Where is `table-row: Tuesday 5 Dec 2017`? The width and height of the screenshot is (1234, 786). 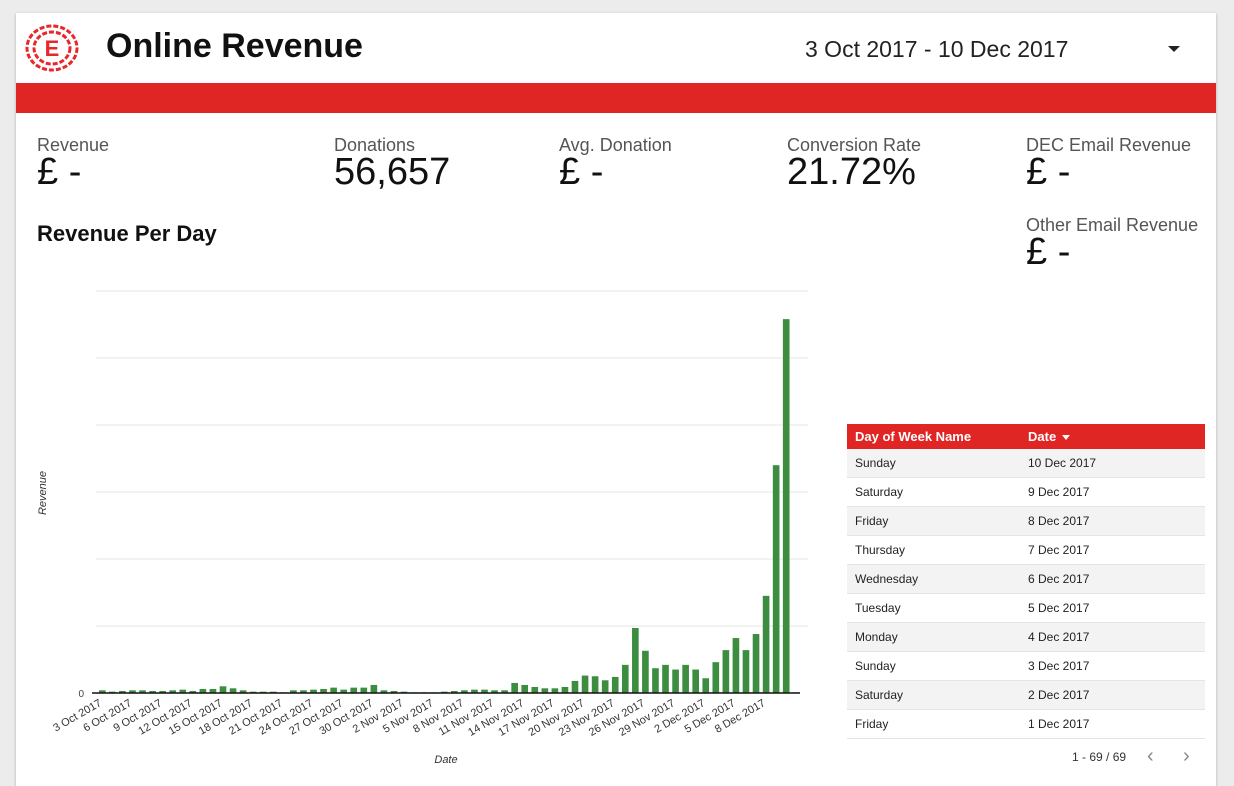
table-row: Tuesday 5 Dec 2017 is located at coordinates (1026, 608).